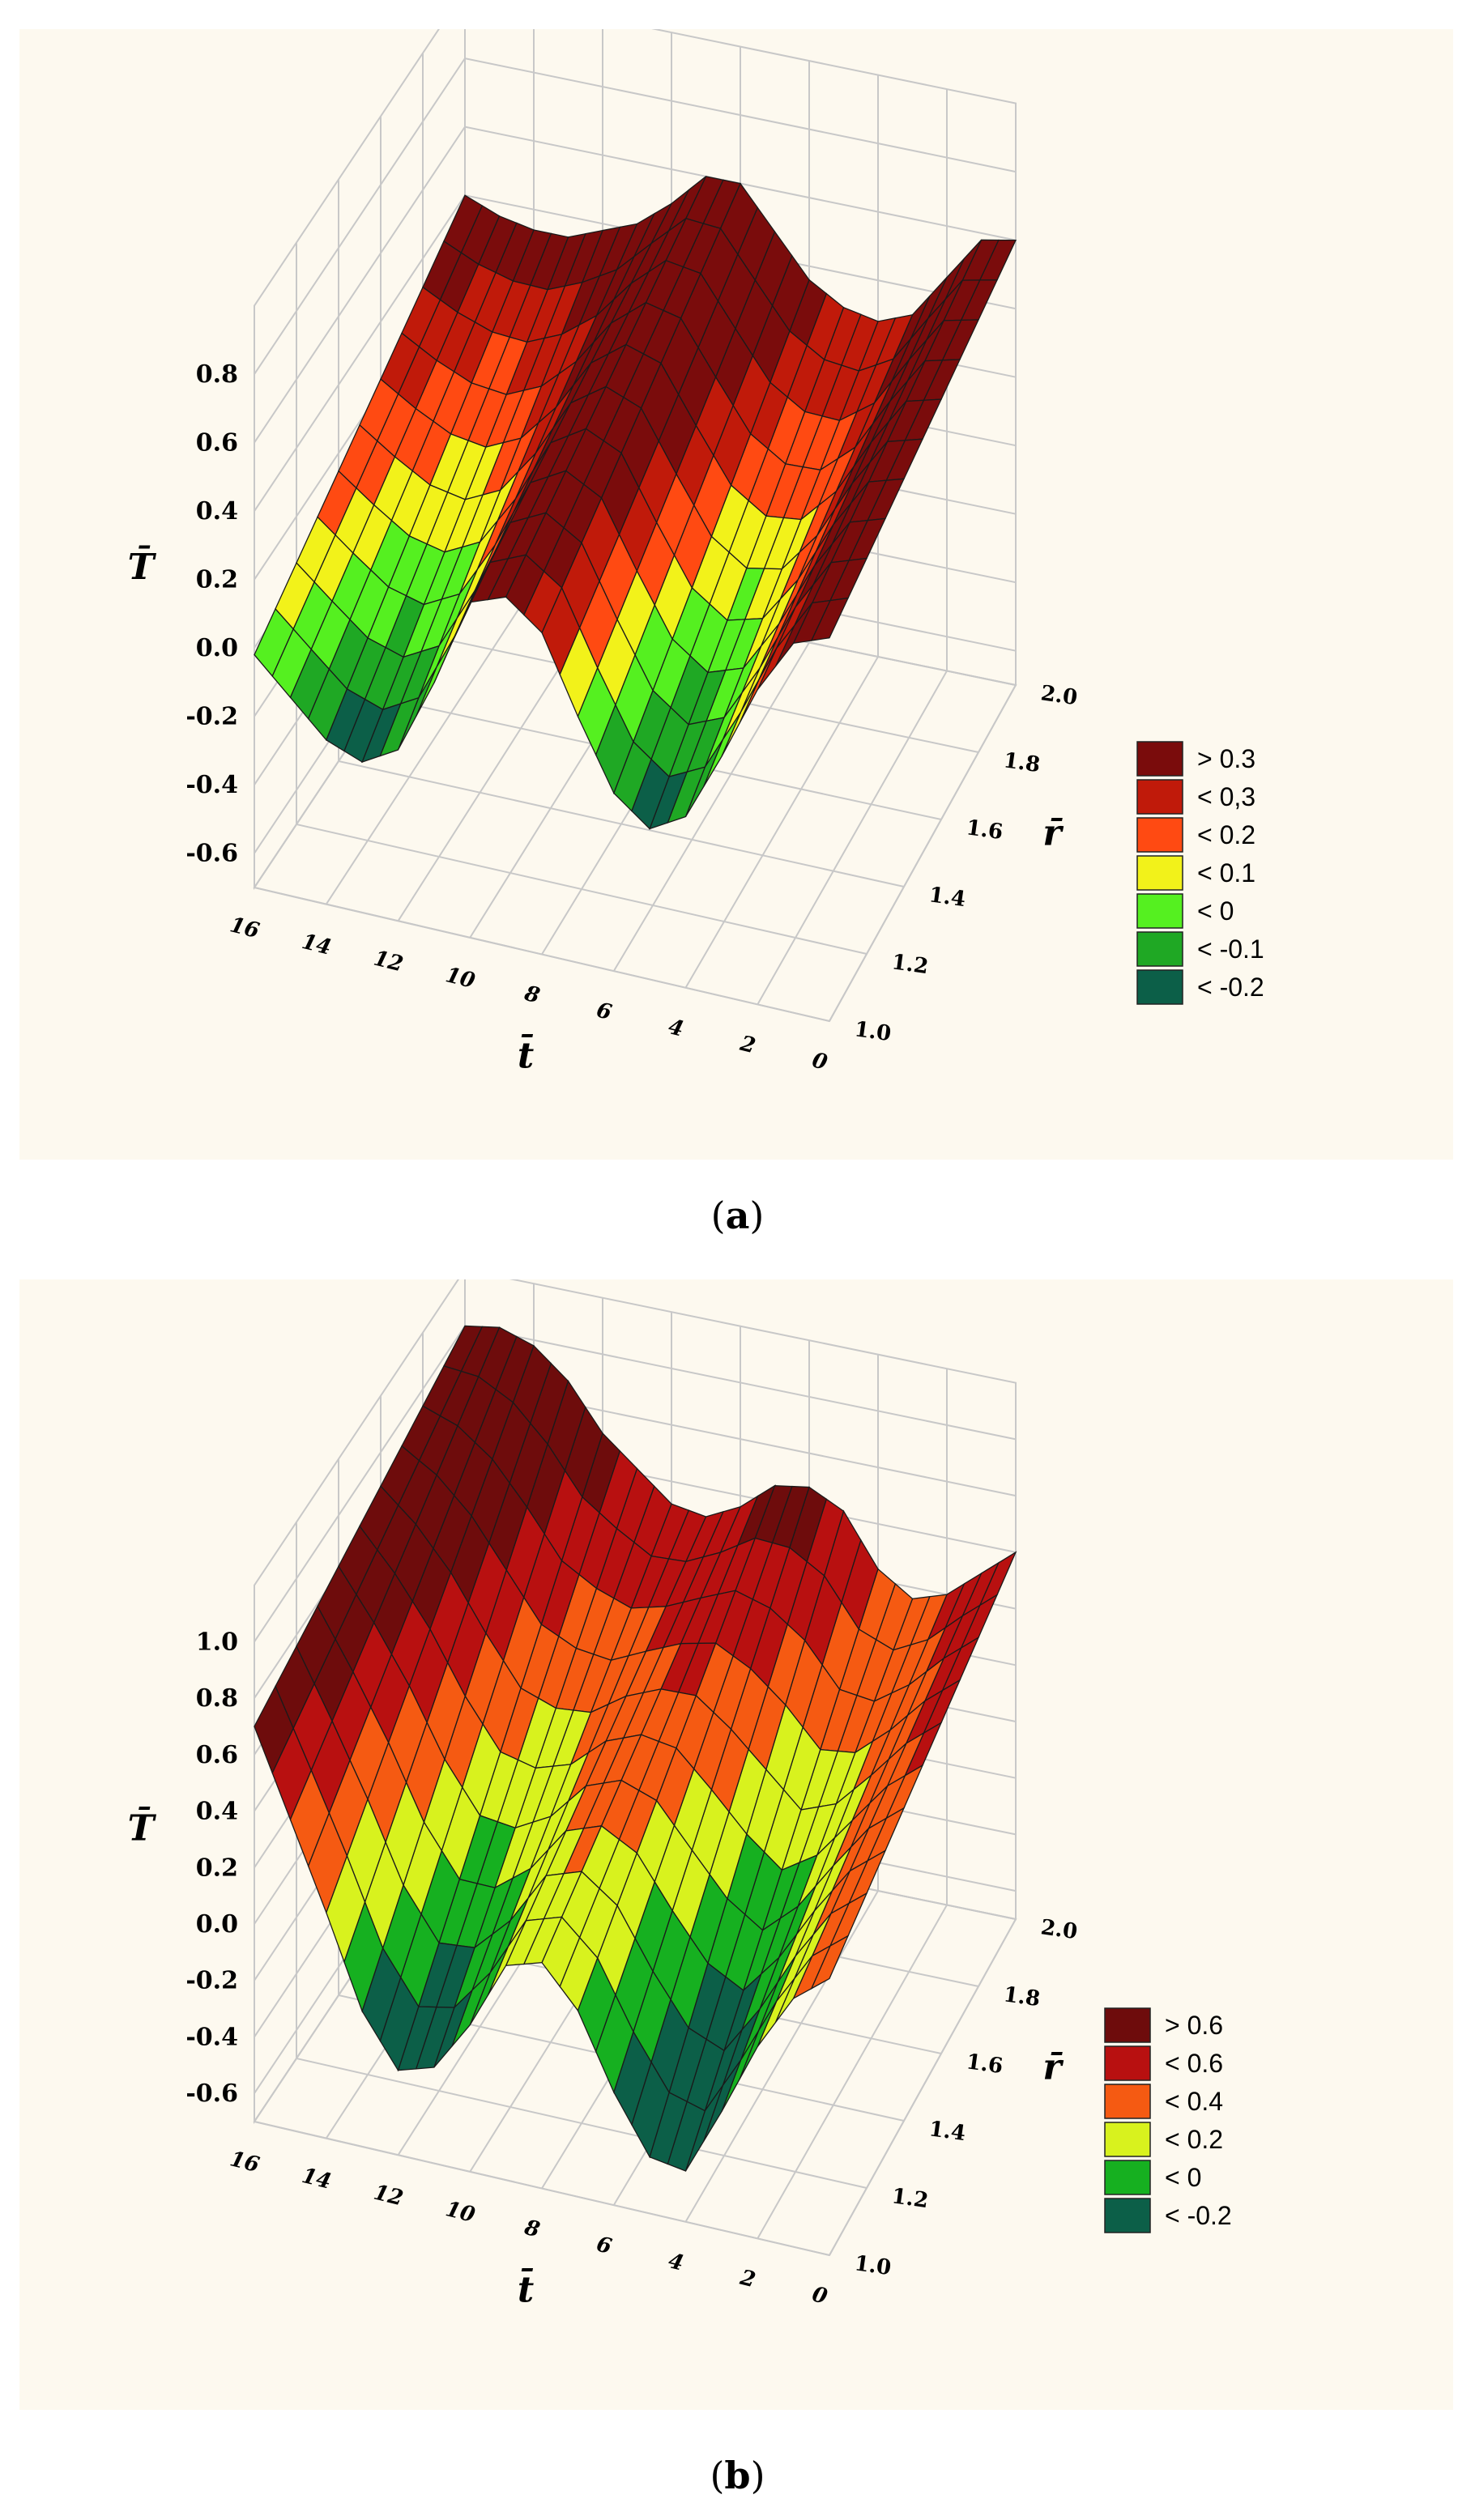 The image size is (1475, 2520). Describe the element at coordinates (1226, 873) in the screenshot. I see `legend-label: < 0.1` at that location.